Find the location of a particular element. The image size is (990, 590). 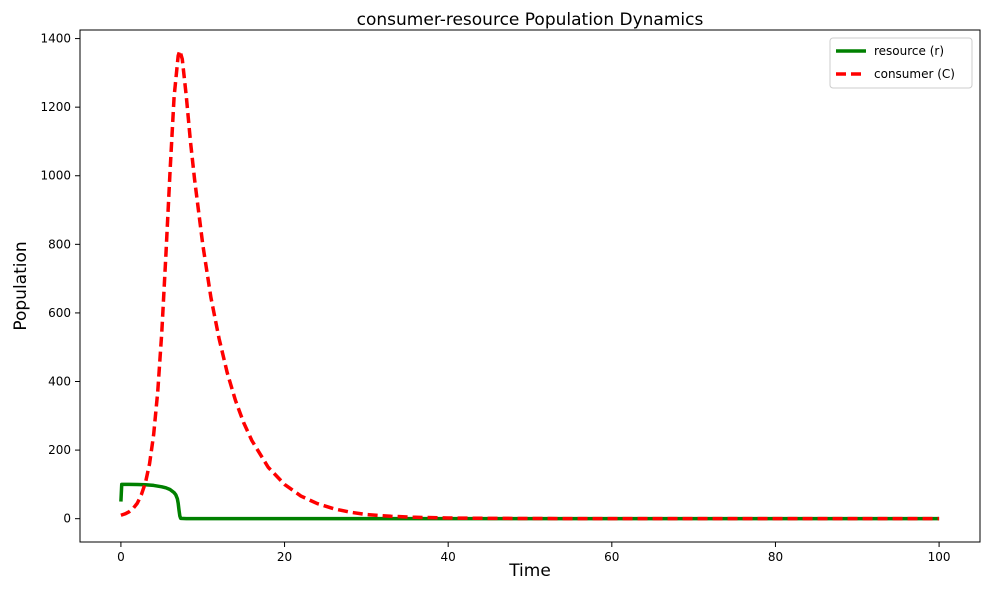

y-tick-label: 800 is located at coordinates (59, 244).